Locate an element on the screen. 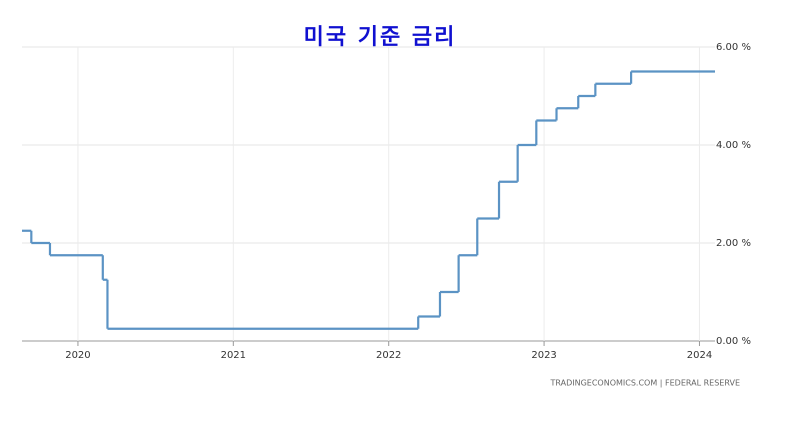  x-tick-label: 2022 is located at coordinates (388, 355).